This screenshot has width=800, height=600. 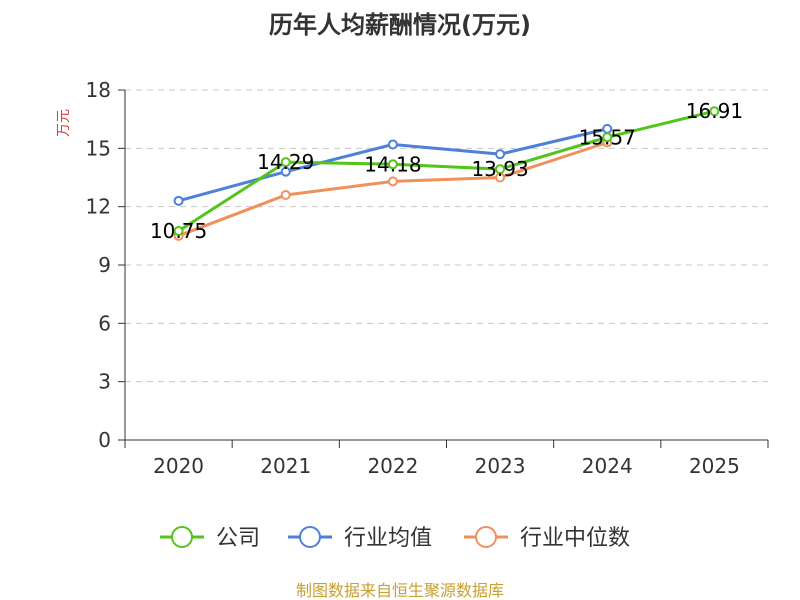 What do you see at coordinates (392, 466) in the screenshot?
I see `x-tick-label: 2022` at bounding box center [392, 466].